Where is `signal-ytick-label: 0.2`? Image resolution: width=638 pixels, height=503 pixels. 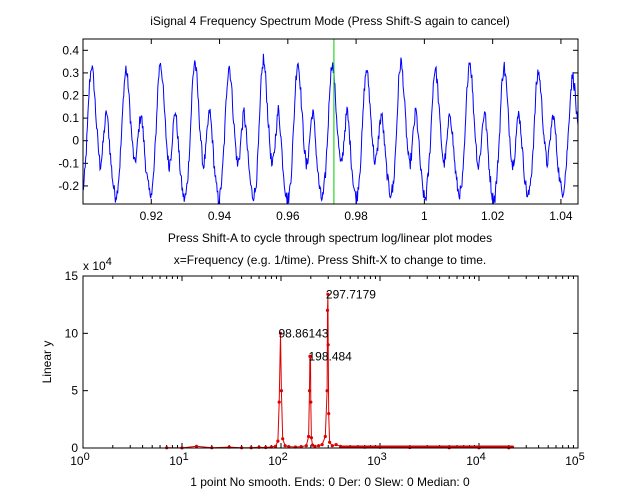
signal-ytick-label: 0.2 is located at coordinates (70, 96).